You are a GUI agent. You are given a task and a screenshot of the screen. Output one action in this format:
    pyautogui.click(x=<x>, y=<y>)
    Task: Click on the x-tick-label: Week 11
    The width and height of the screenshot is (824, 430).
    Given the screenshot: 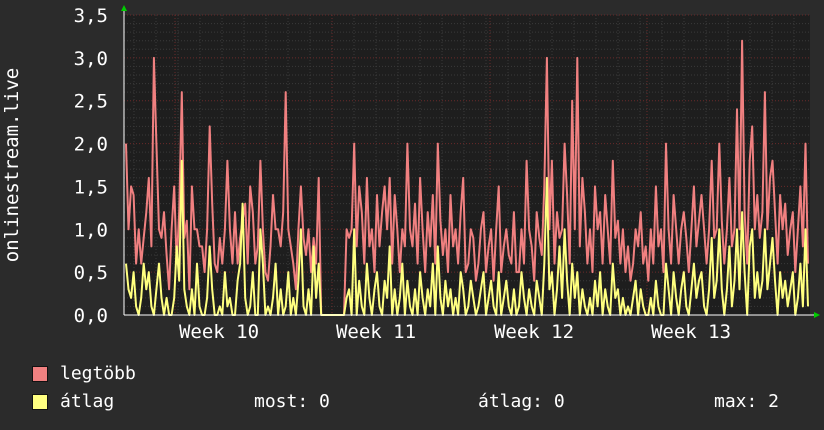 What is the action you would take?
    pyautogui.click(x=376, y=332)
    